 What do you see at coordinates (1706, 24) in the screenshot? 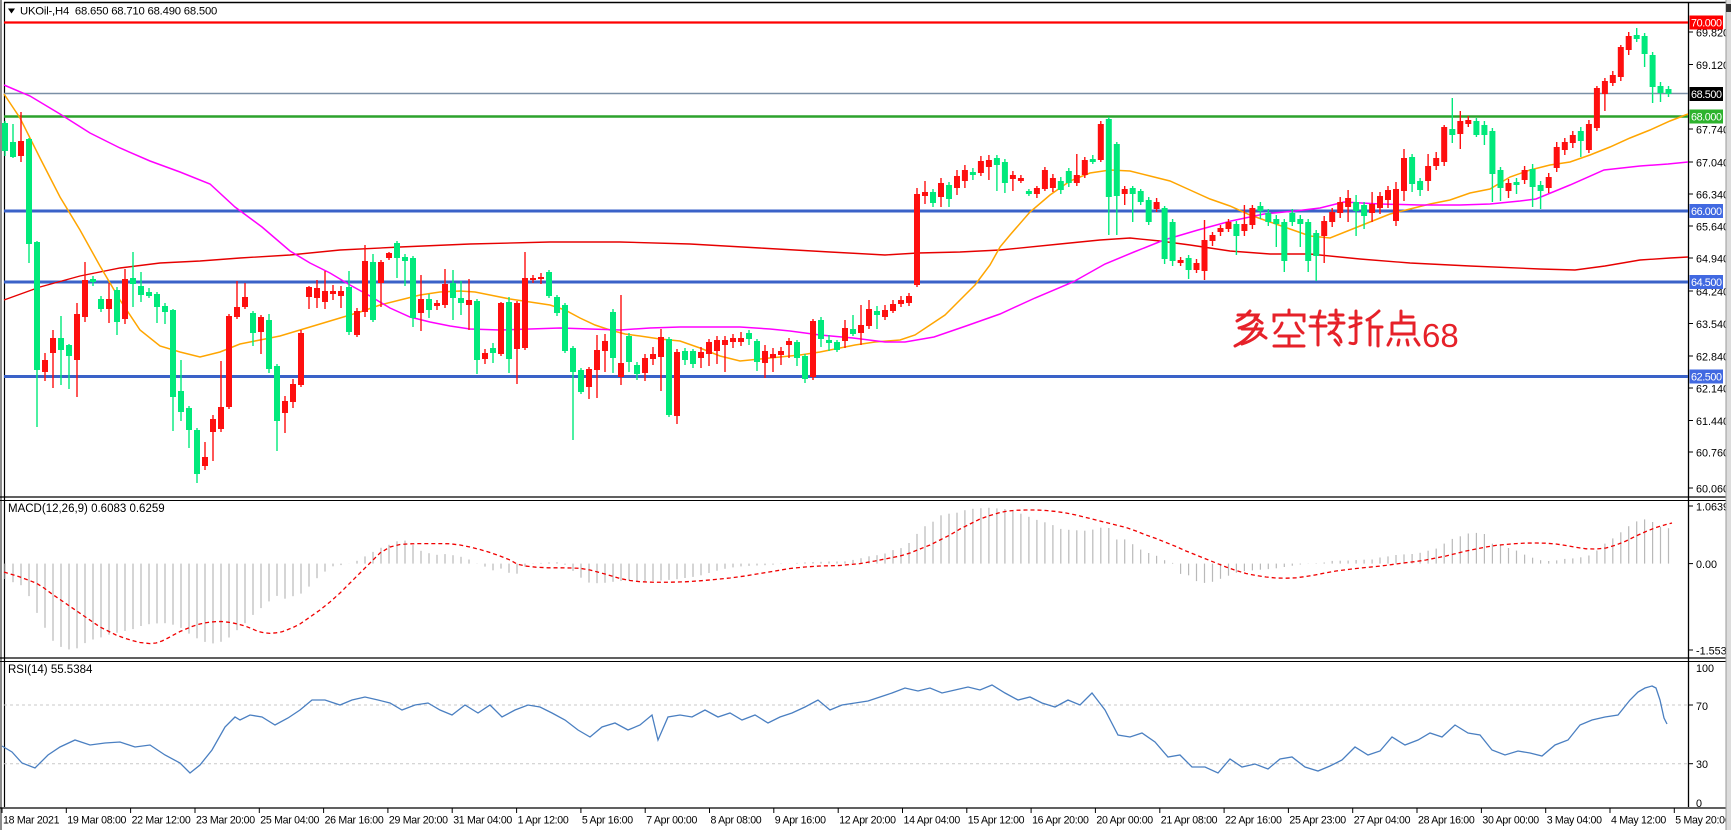
I see `svg-text: 70.000` at bounding box center [1706, 24].